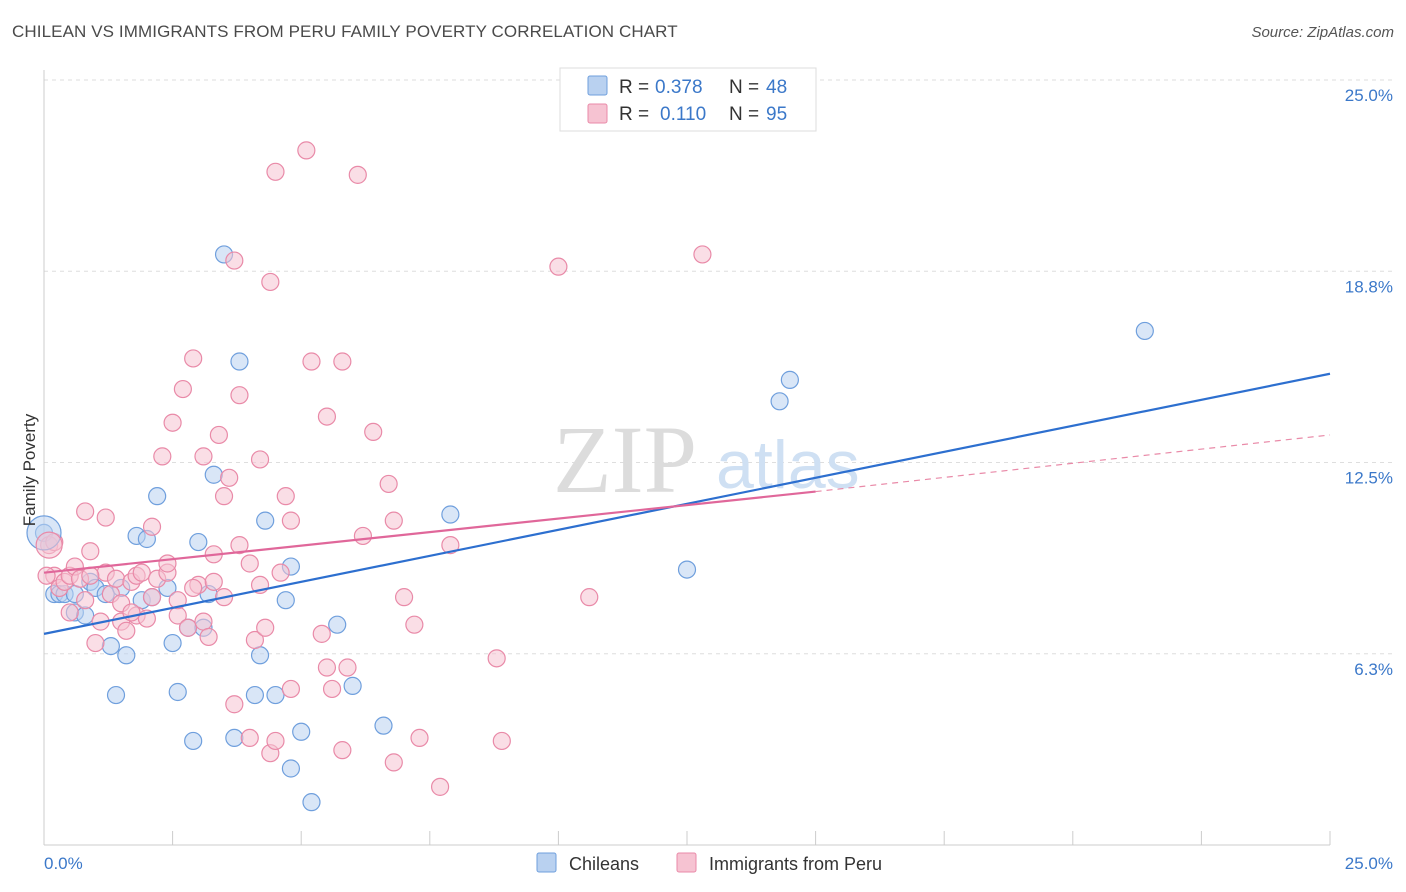  What do you see at coordinates (686, 862) in the screenshot?
I see `series-legend-swatch-peru` at bounding box center [686, 862].